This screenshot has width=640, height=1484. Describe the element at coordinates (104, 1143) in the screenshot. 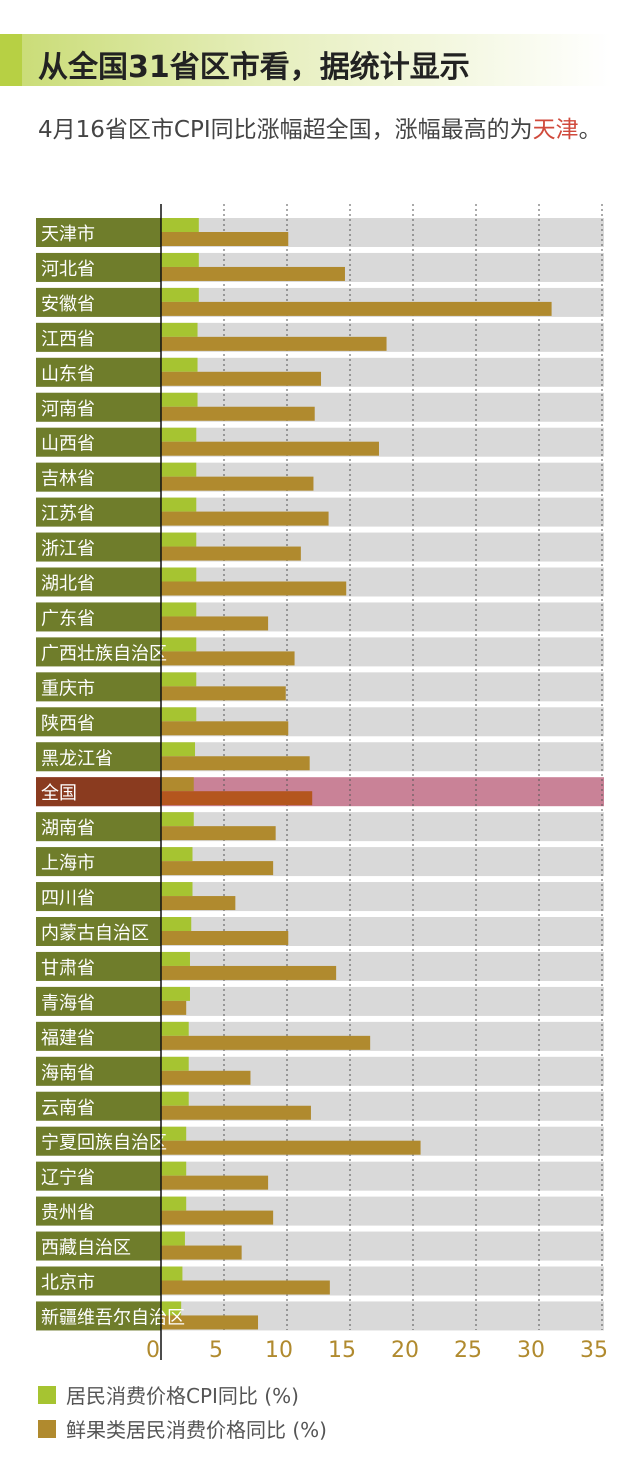

I see `row-label: 宁夏回族自治区` at that location.